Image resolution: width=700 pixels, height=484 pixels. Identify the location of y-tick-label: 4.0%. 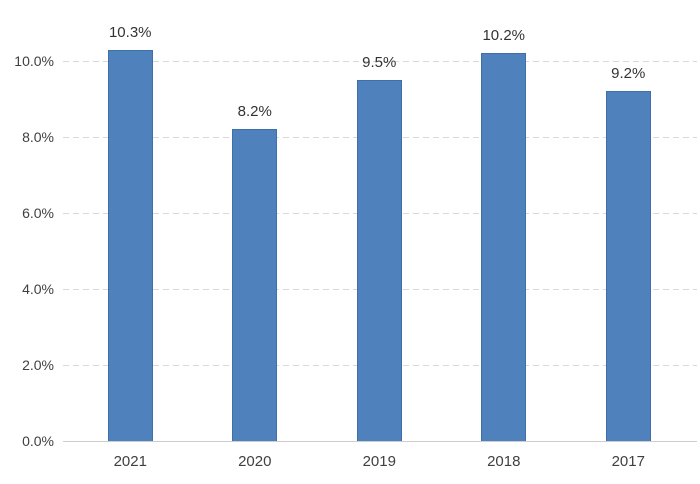
(38, 289).